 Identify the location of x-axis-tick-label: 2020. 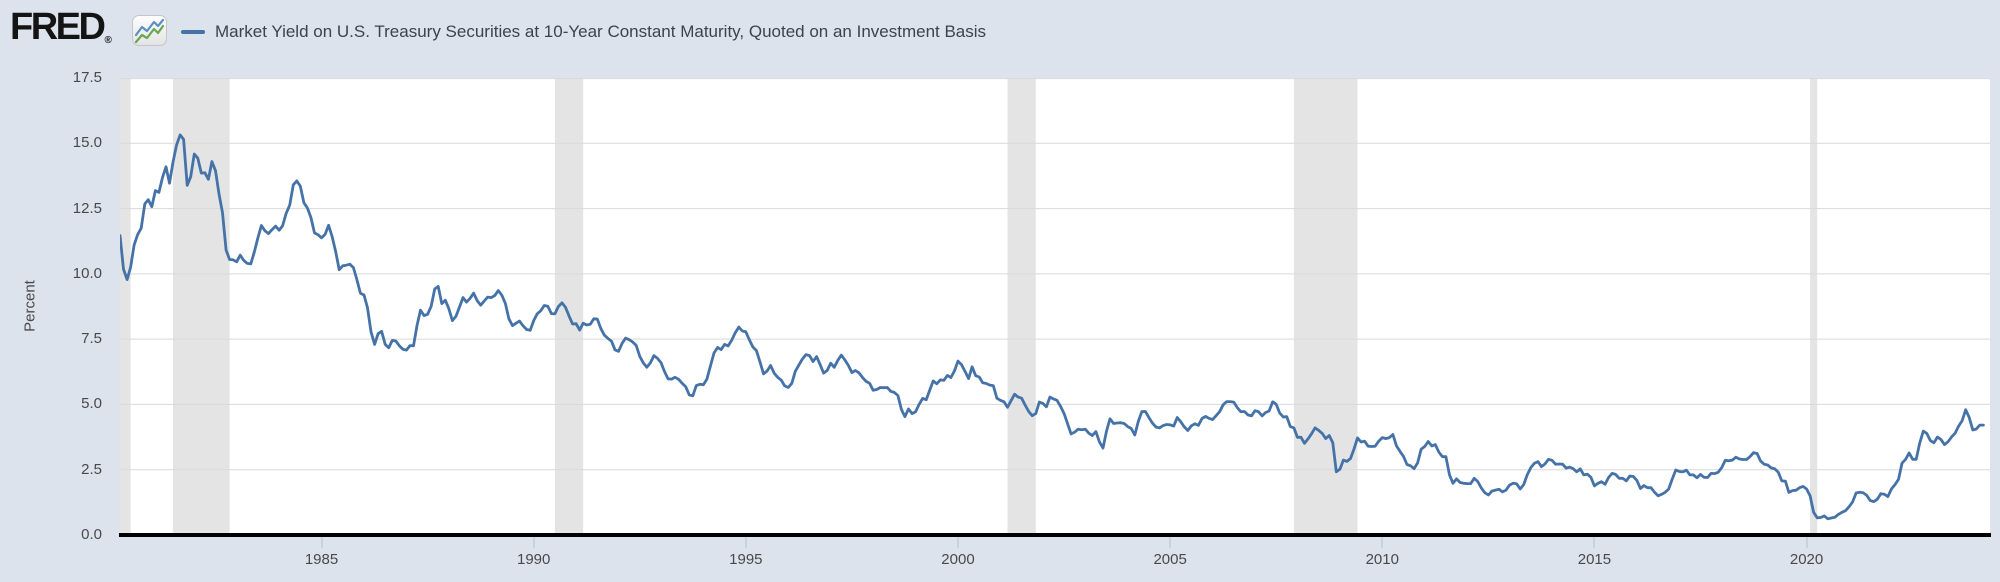
(1806, 559).